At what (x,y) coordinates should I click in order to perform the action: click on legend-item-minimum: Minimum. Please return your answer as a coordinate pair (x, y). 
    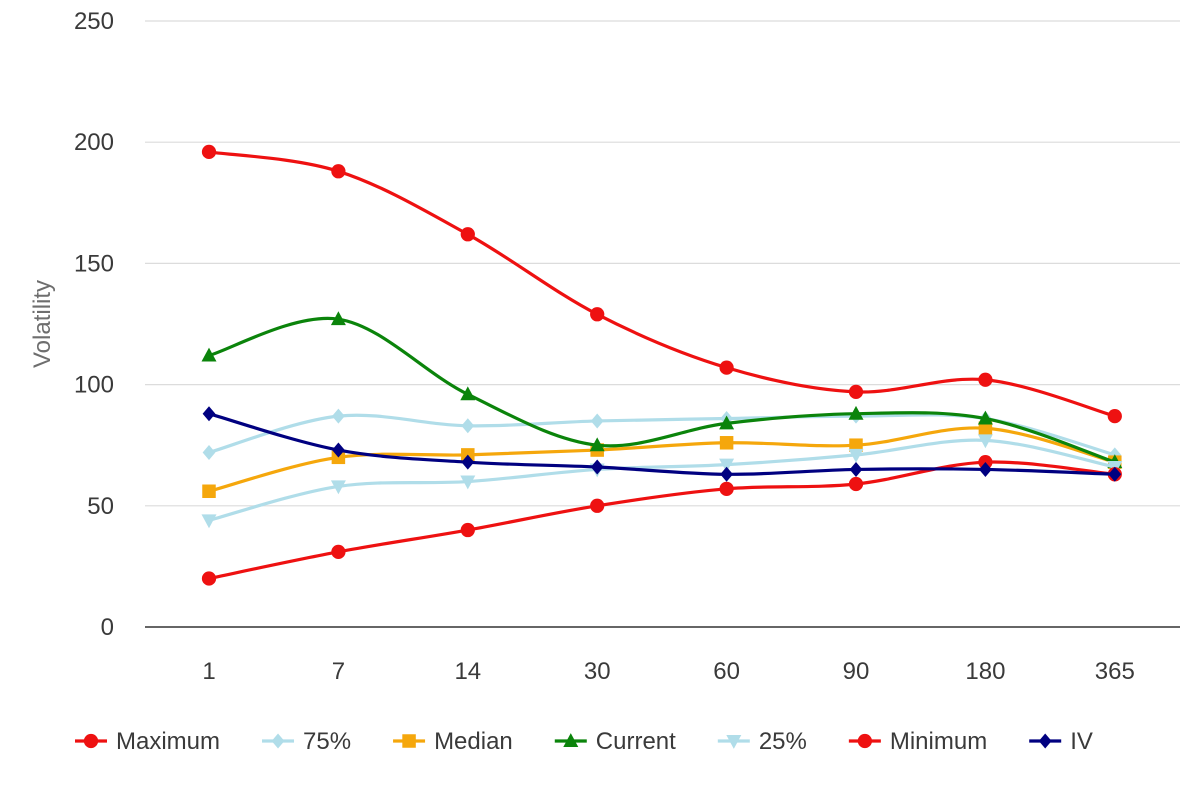
    Looking at the image, I should click on (917, 741).